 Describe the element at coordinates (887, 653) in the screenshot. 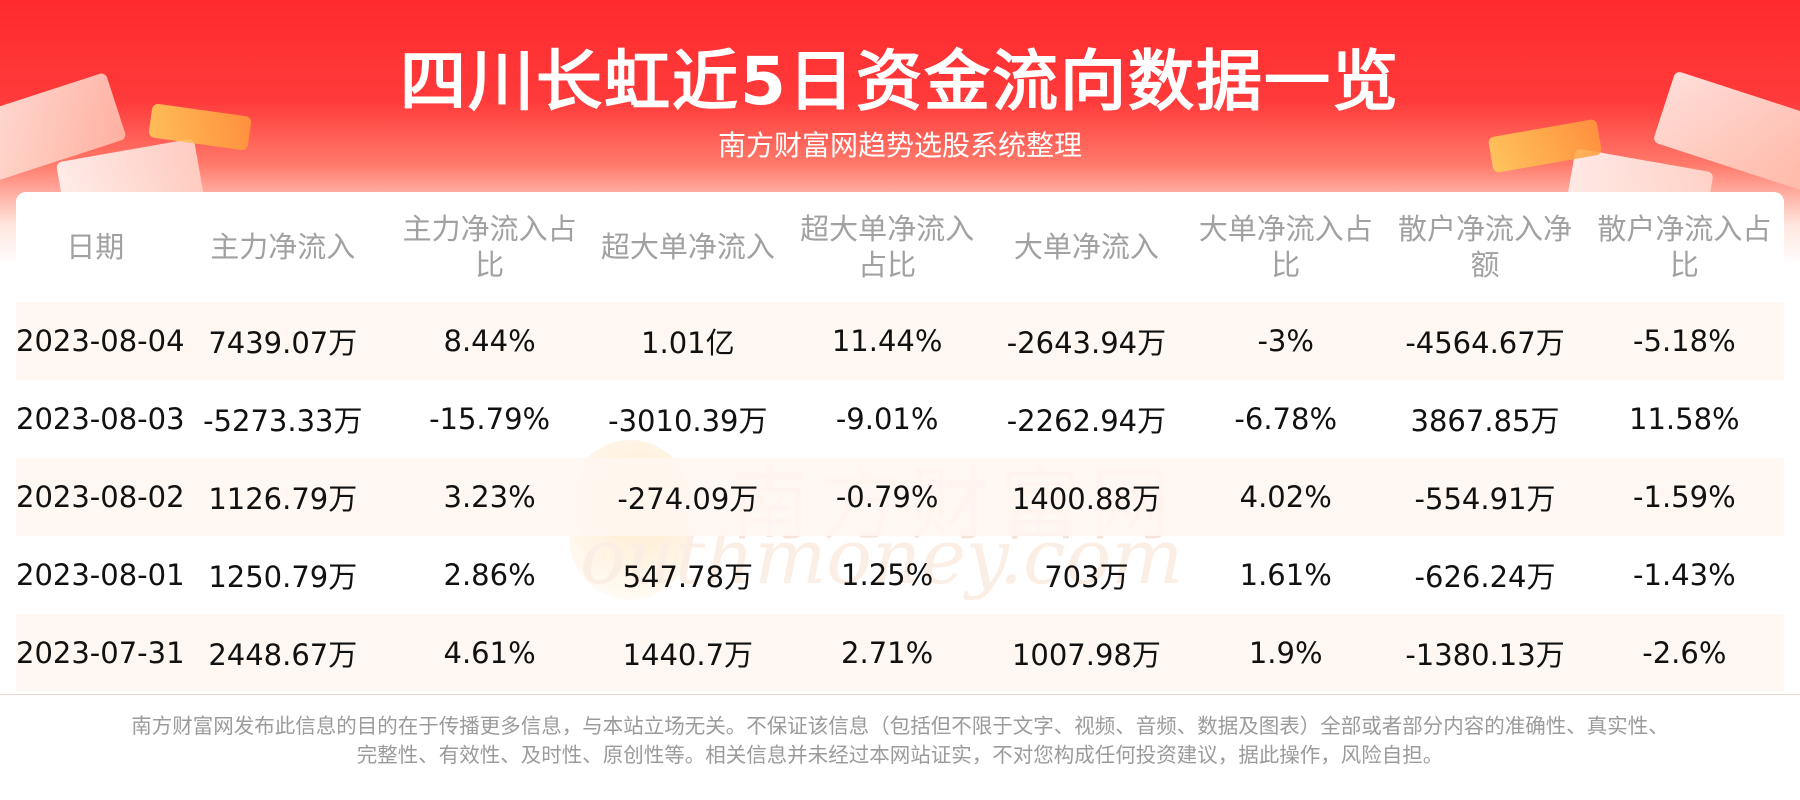

I see `cell-super-large-ratio: 2.71%` at that location.